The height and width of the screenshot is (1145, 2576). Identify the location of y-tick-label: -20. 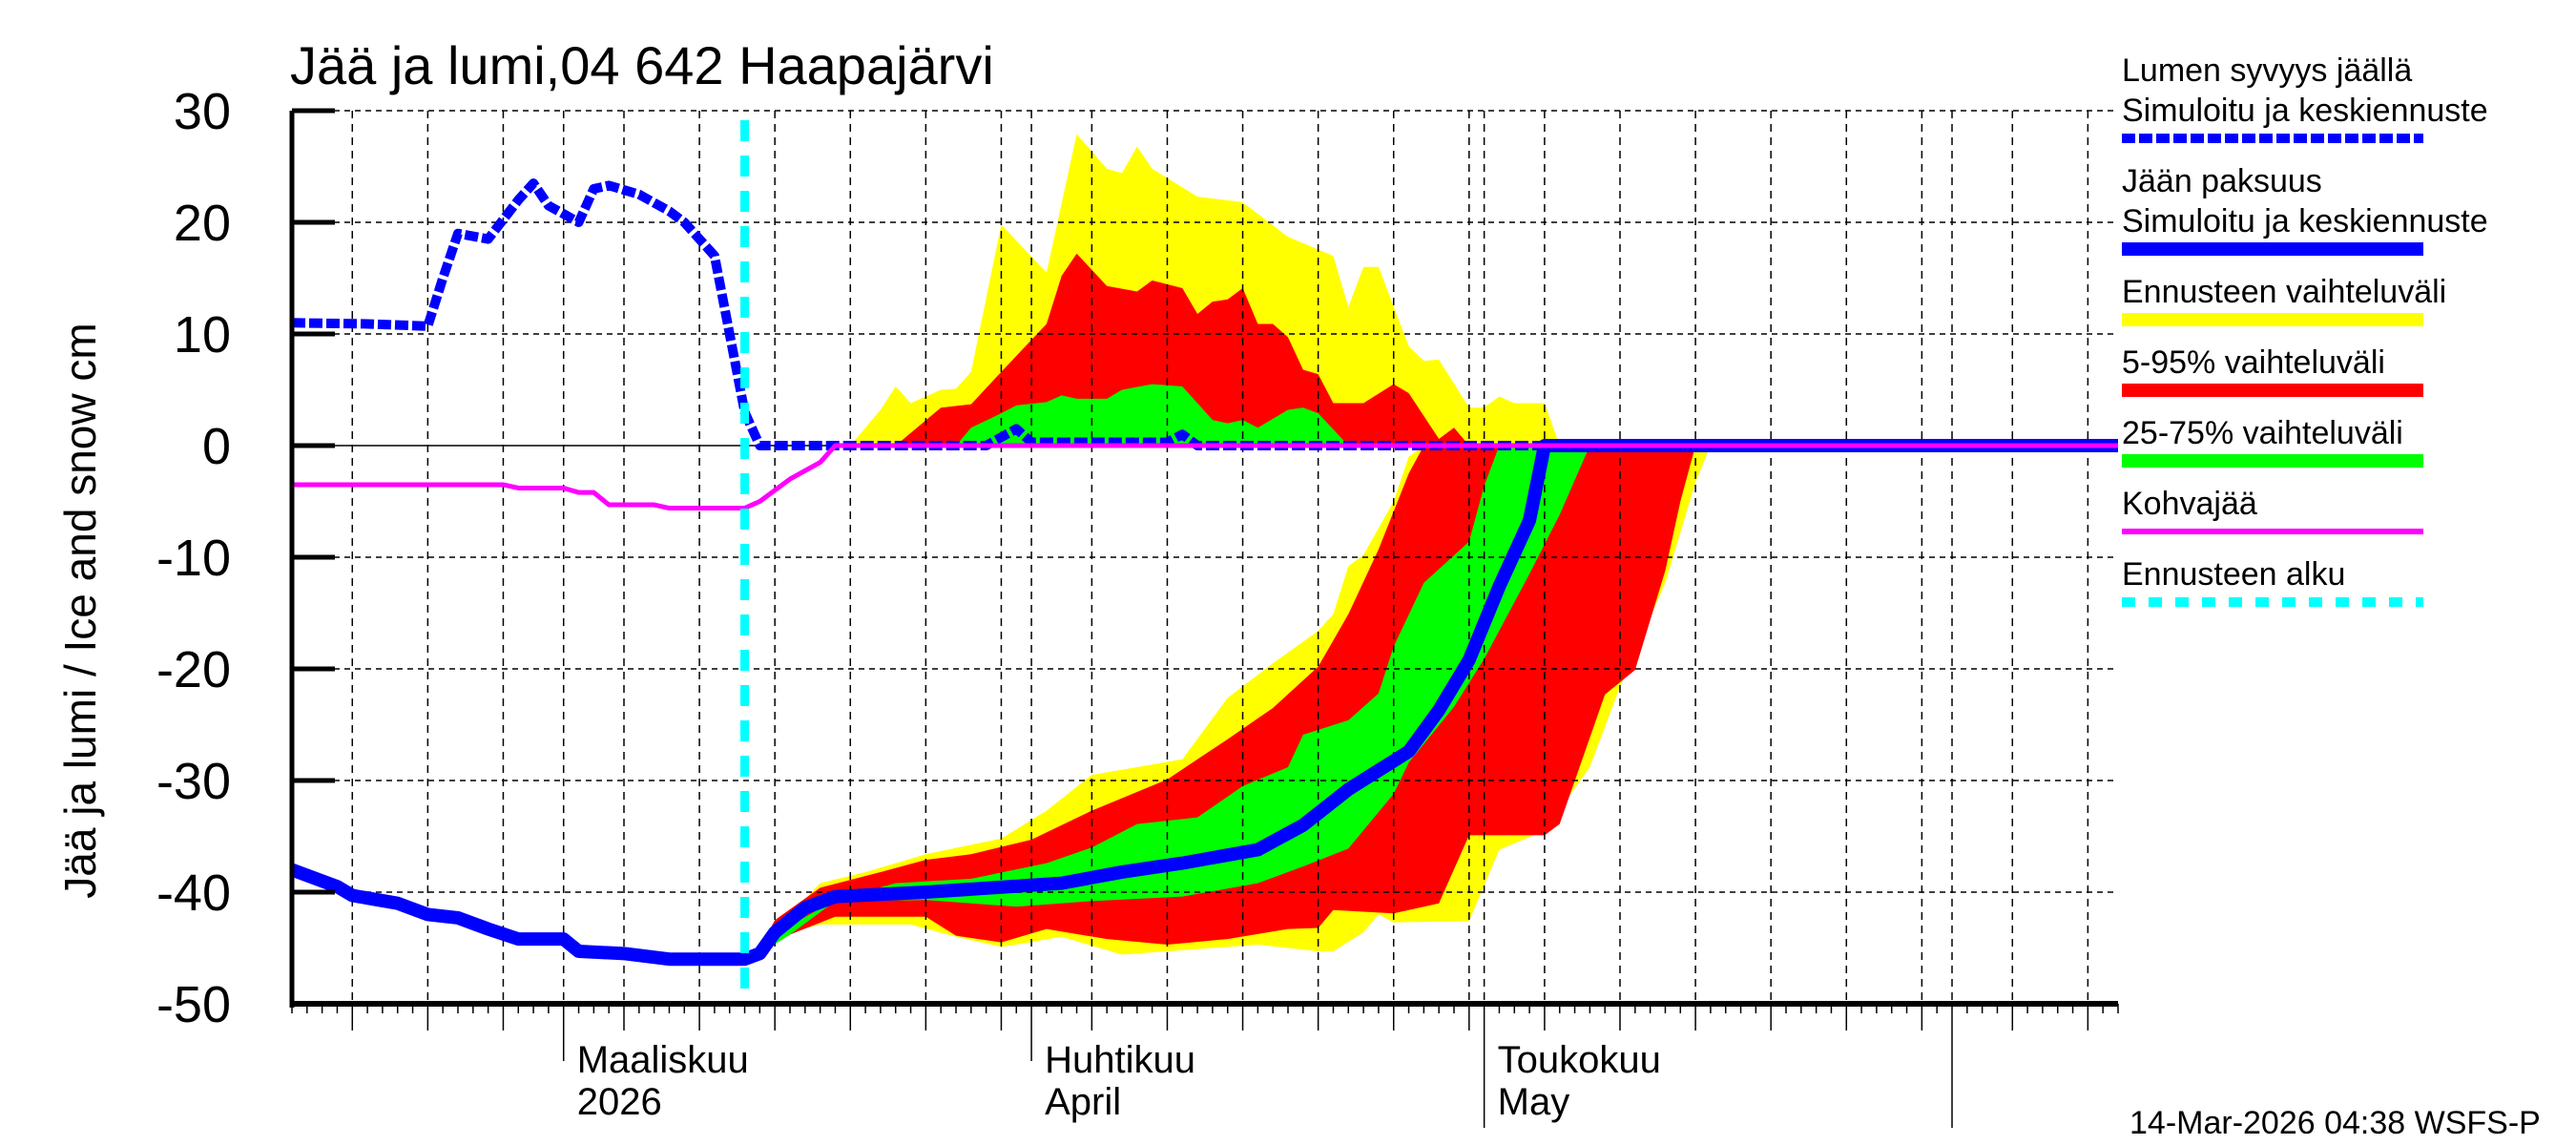
(193, 669).